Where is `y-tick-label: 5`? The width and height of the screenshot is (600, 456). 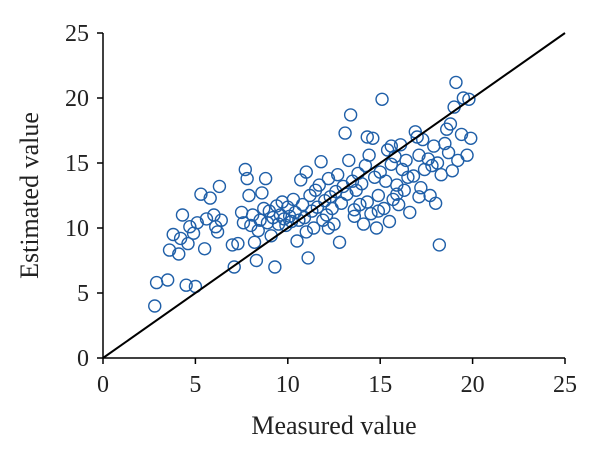 y-tick-label: 5 is located at coordinates (83, 294).